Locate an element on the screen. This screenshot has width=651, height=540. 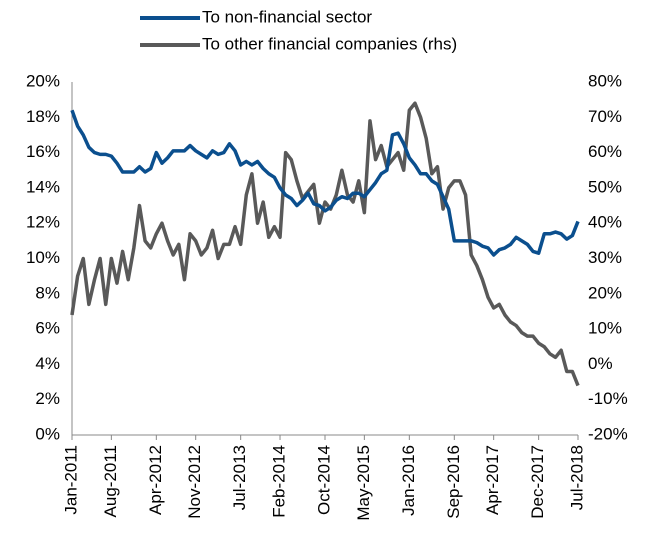
y2-tick-label: 40% is located at coordinates (605, 222).